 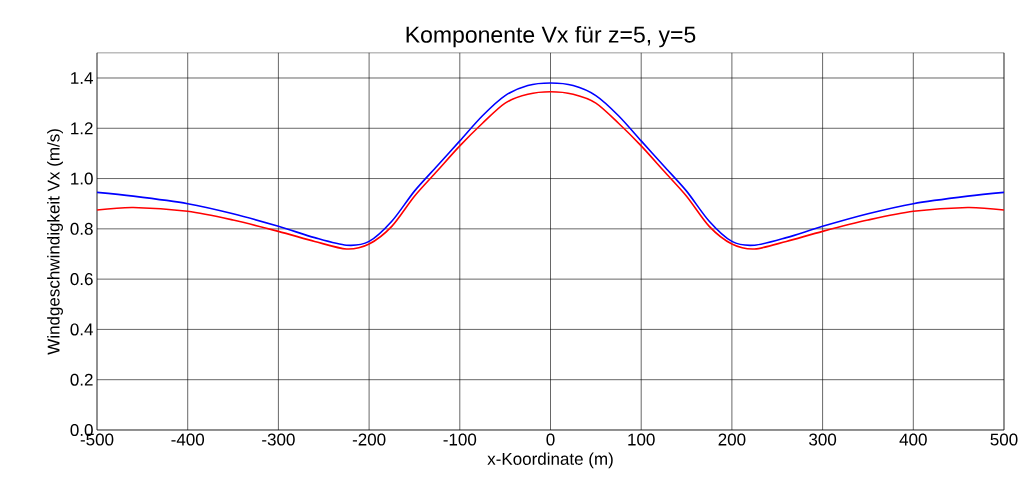 What do you see at coordinates (82, 78) in the screenshot?
I see `y-tick-label: 1.4` at bounding box center [82, 78].